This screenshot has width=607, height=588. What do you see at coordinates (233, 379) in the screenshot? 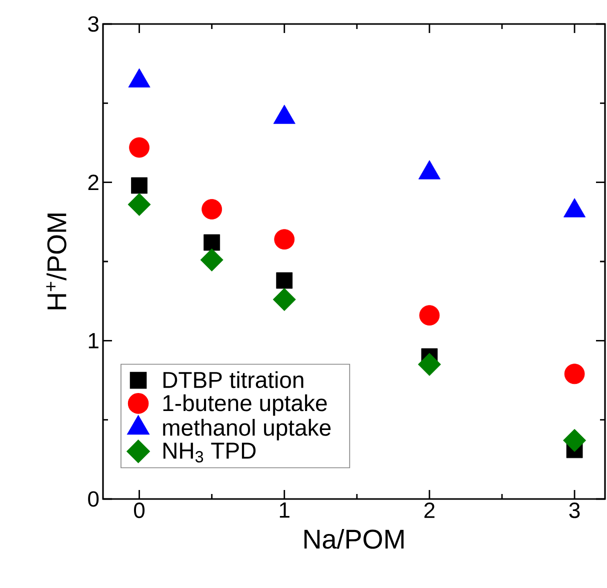
I see `legend-label: DTBP titration` at bounding box center [233, 379].